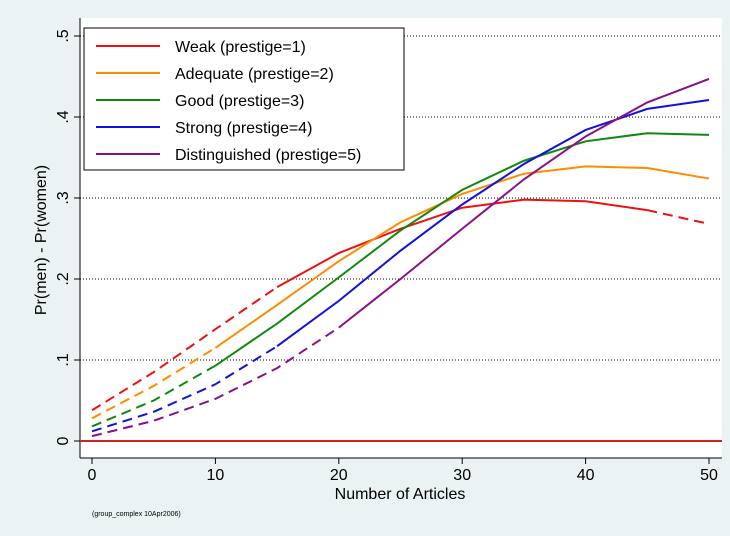  What do you see at coordinates (462, 475) in the screenshot?
I see `x-tick-label: 30` at bounding box center [462, 475].